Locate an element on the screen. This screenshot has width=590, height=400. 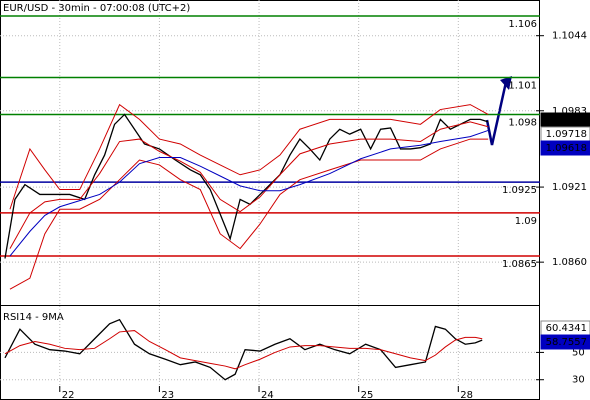
level-label: 1.101 is located at coordinates (522, 86).